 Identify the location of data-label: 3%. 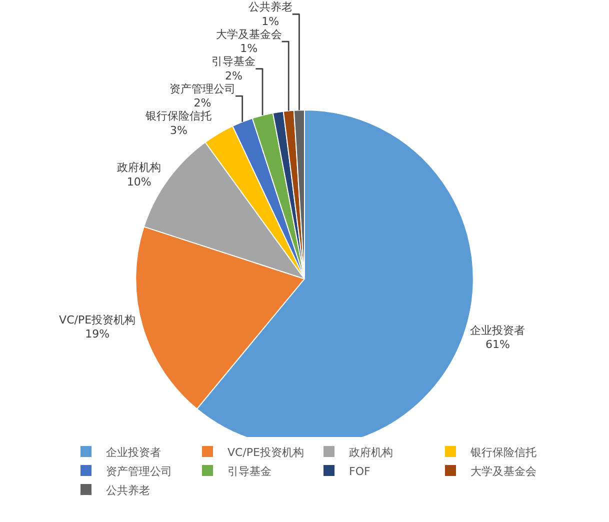
(179, 131).